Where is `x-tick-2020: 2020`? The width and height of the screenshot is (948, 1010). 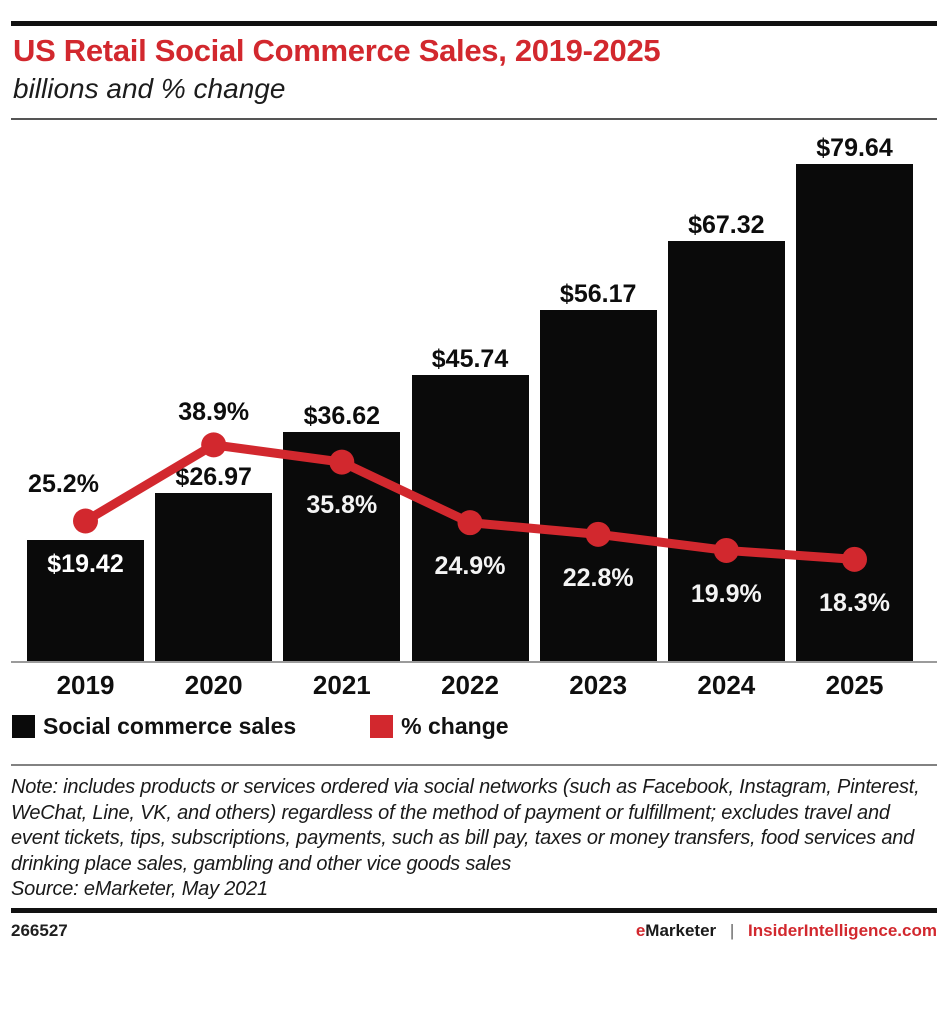 x-tick-2020: 2020 is located at coordinates (213, 685).